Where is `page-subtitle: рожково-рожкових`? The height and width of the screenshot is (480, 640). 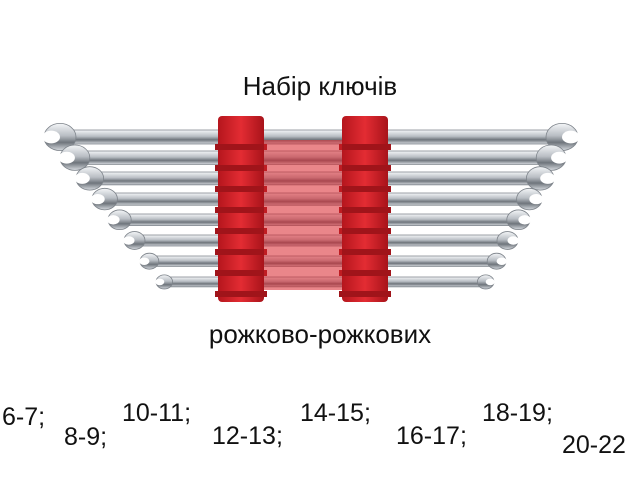 page-subtitle: рожково-рожкових is located at coordinates (320, 334).